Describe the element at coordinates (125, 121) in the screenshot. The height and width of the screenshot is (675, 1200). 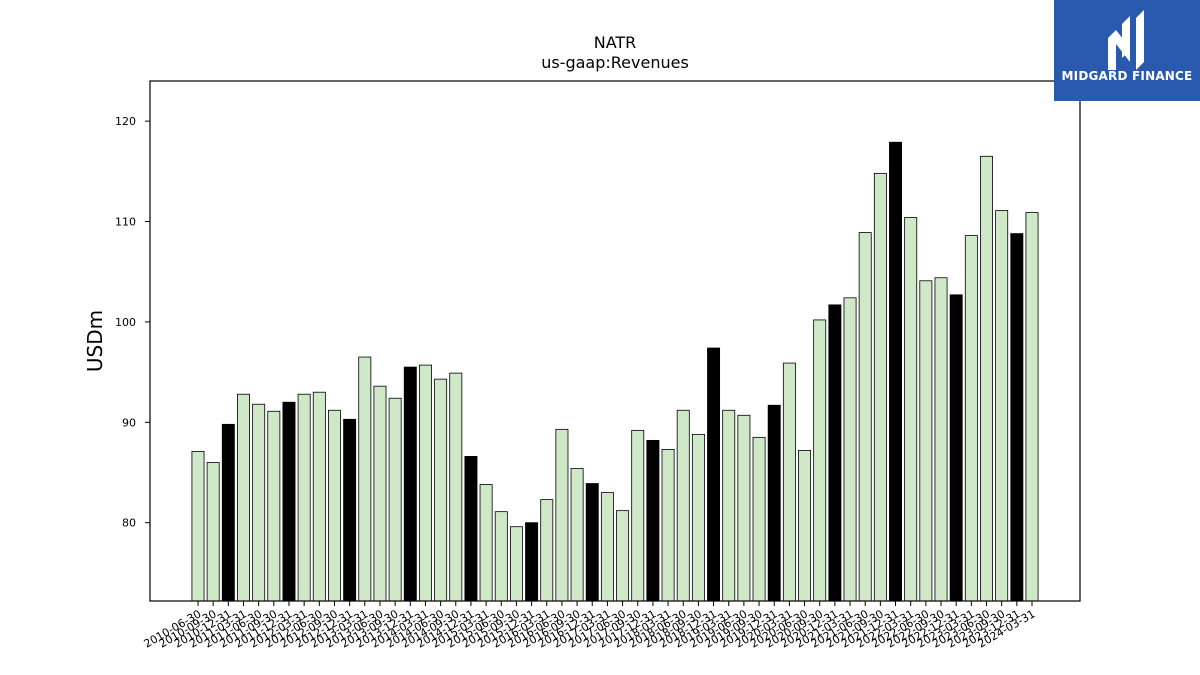
I see `y-tick-label: 120` at that location.